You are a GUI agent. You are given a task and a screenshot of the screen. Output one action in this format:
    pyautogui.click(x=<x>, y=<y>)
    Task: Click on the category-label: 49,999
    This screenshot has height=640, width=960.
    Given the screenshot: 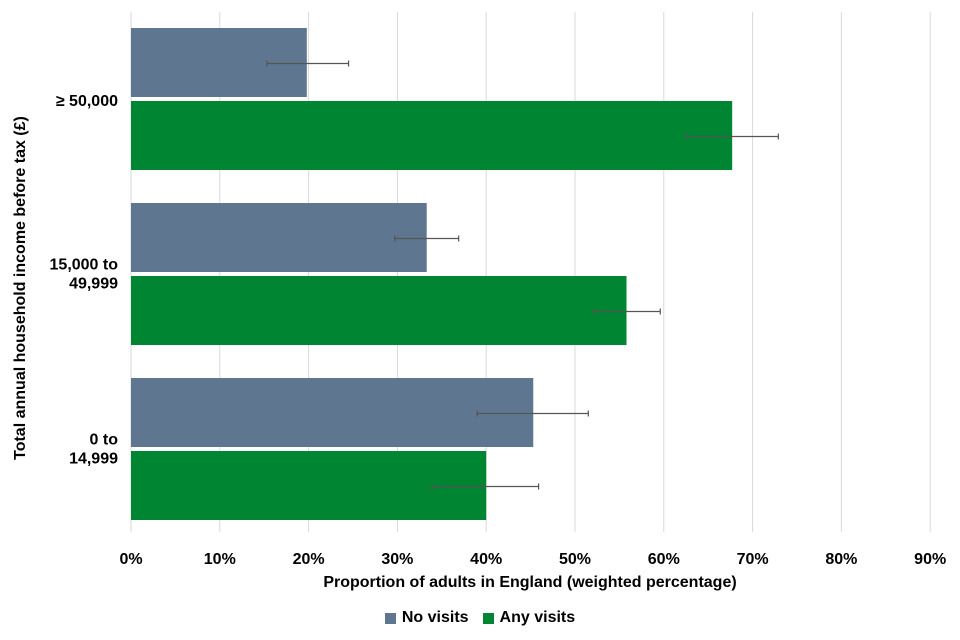 What is the action you would take?
    pyautogui.click(x=93, y=284)
    